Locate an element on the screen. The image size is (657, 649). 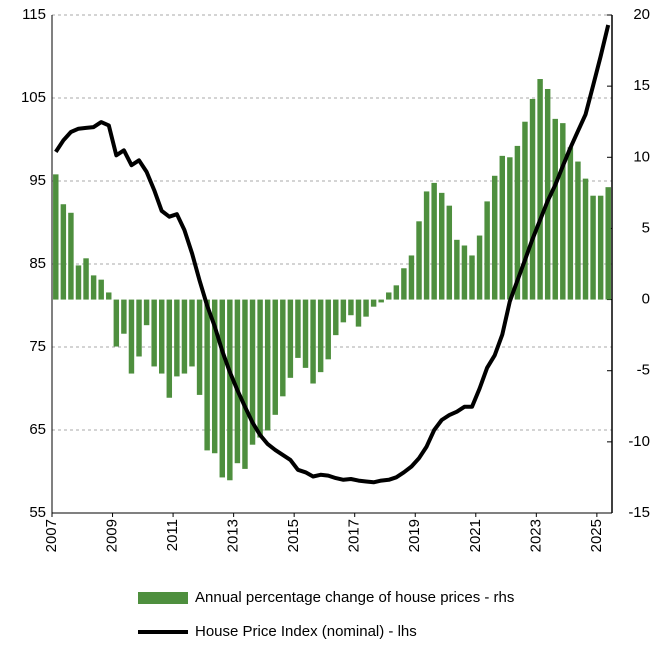
x-tick-label: 2025 is located at coordinates (596, 535).